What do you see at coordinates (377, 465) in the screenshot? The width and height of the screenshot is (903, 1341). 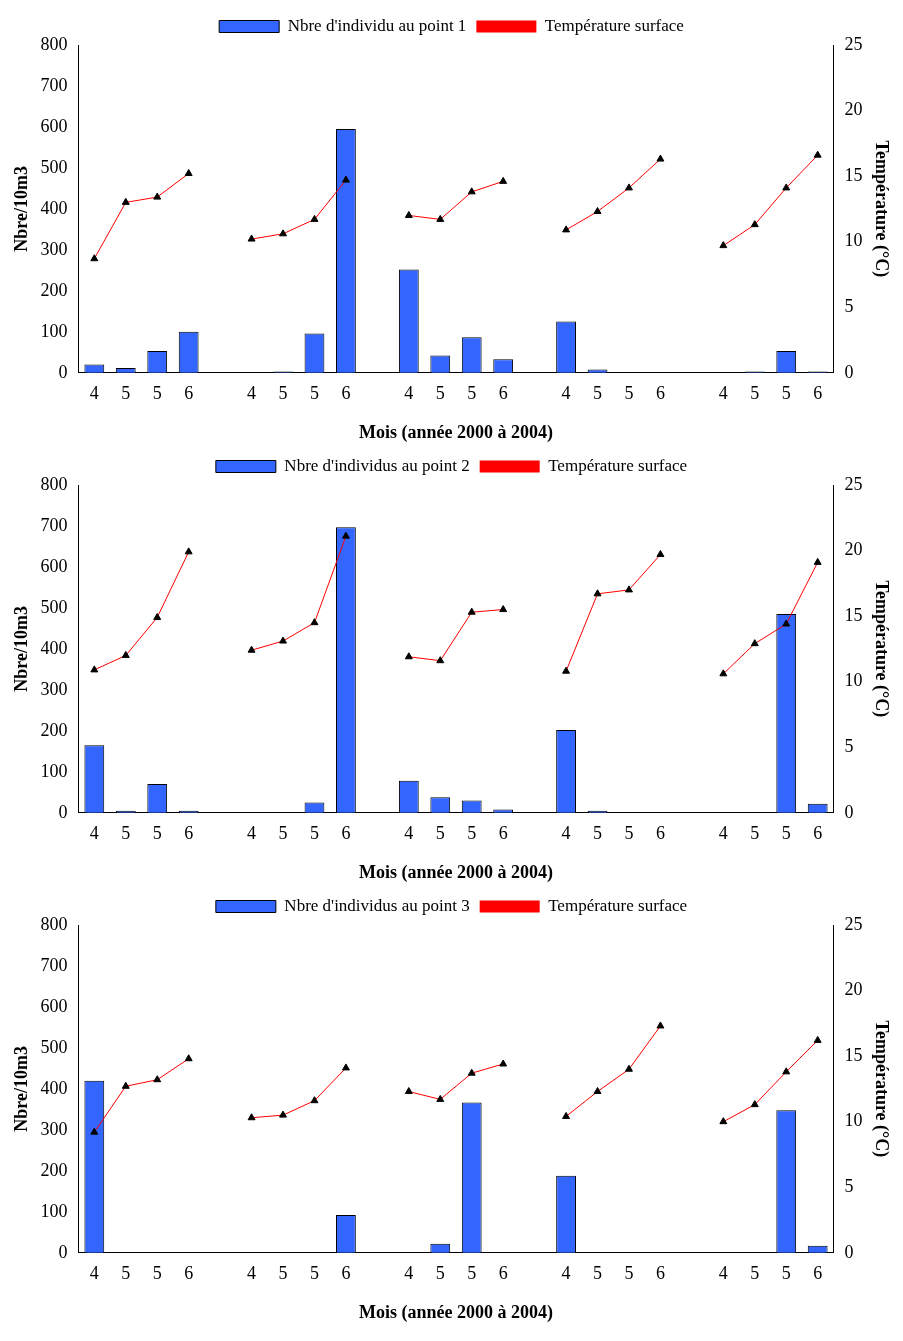 I see `legend-label: Nbre d'individus au point 2` at bounding box center [377, 465].